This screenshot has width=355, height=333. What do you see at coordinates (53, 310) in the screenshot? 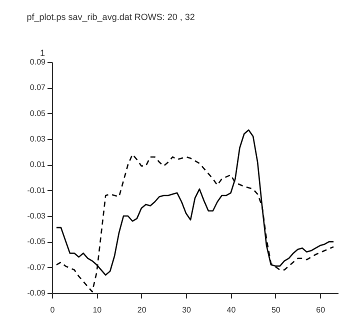
I see `x-tick-label: 0` at bounding box center [53, 310].